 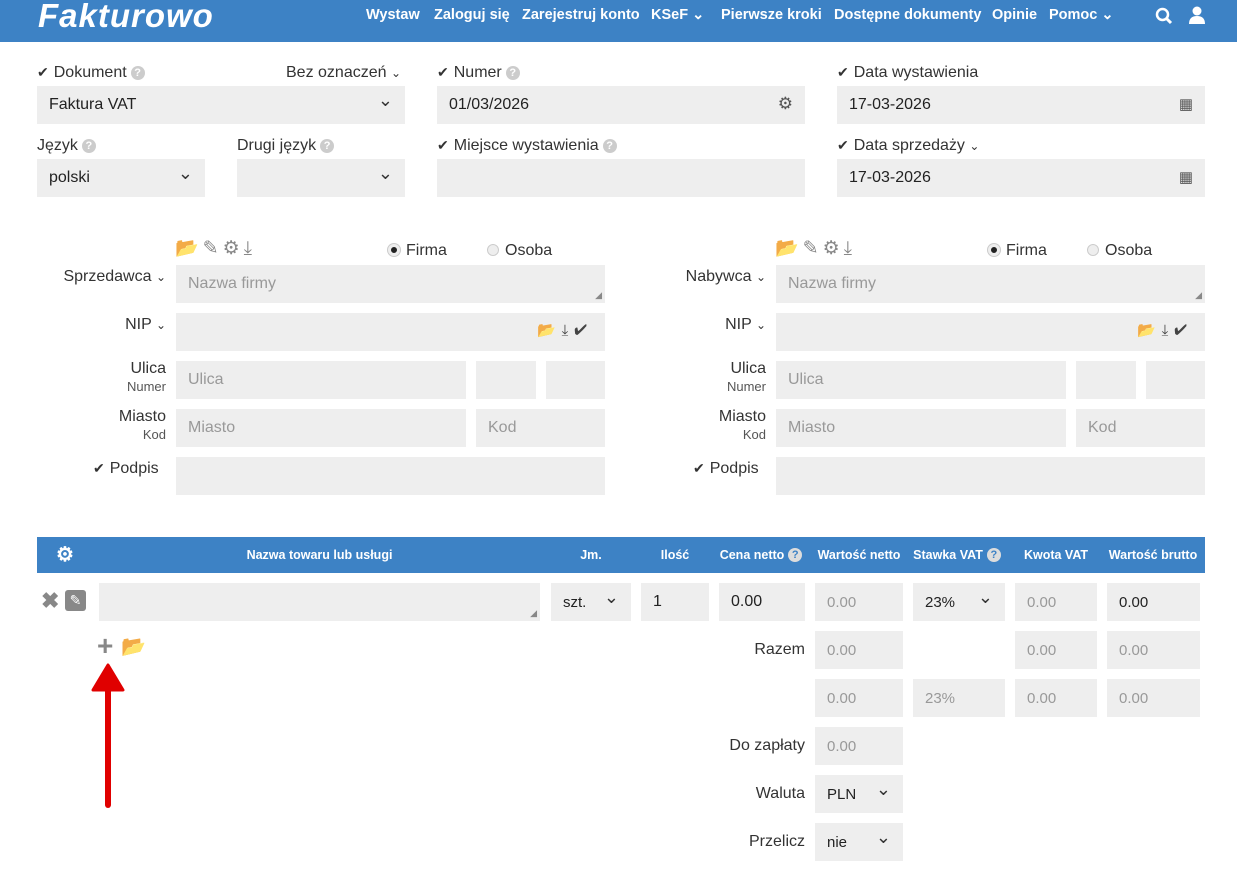 What do you see at coordinates (393, 15) in the screenshot?
I see `nav-wystaw: Wystaw` at bounding box center [393, 15].